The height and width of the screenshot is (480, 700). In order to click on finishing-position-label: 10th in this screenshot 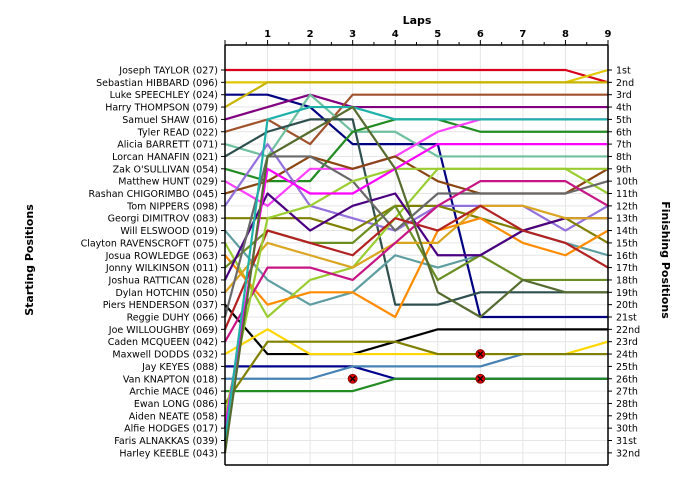, I will do `click(627, 182)`.